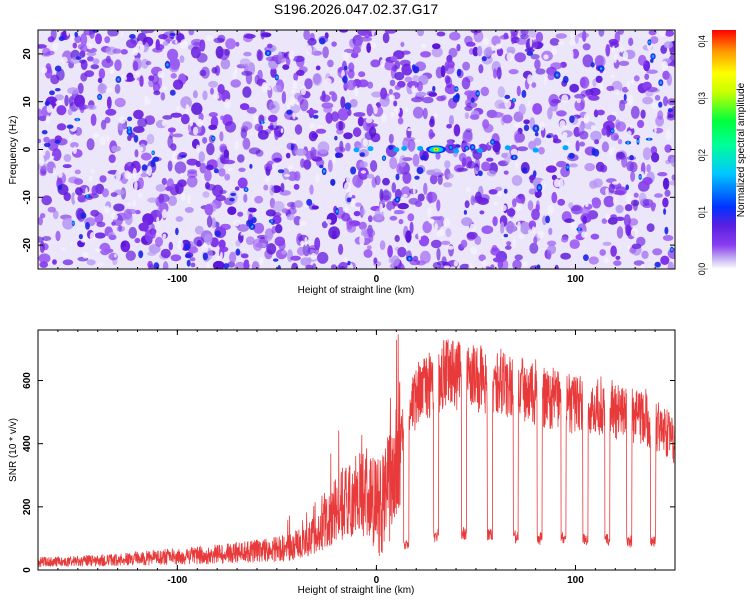  I want to click on y-tick-label: 600, so click(27, 380).